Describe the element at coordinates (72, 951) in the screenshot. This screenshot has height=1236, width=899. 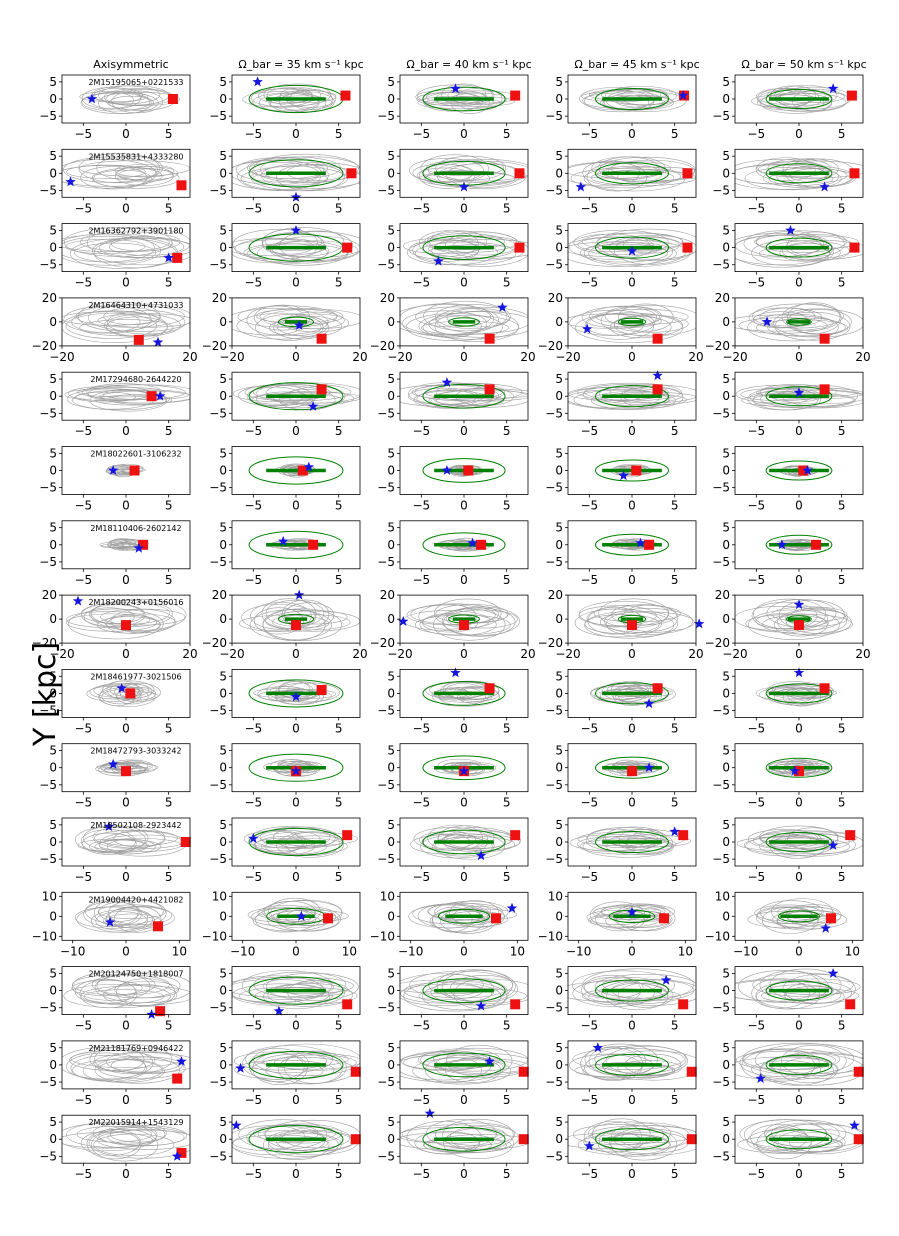
I see `x-tick-label: −10` at that location.